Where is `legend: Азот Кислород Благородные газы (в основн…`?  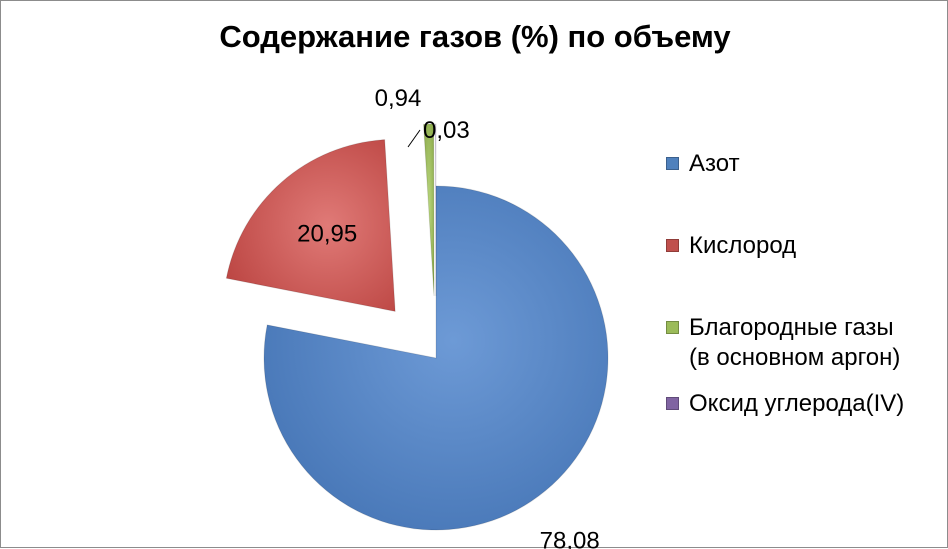 legend: Азот Кислород Благородные газы (в основн… is located at coordinates (806, 284).